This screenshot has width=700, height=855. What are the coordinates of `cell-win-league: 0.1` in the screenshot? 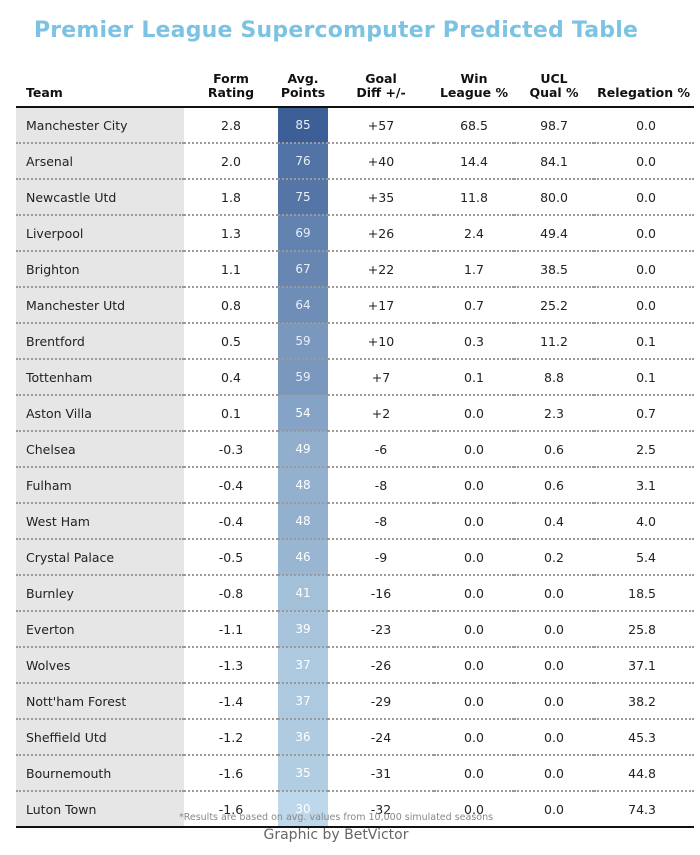 It's located at (474, 377).